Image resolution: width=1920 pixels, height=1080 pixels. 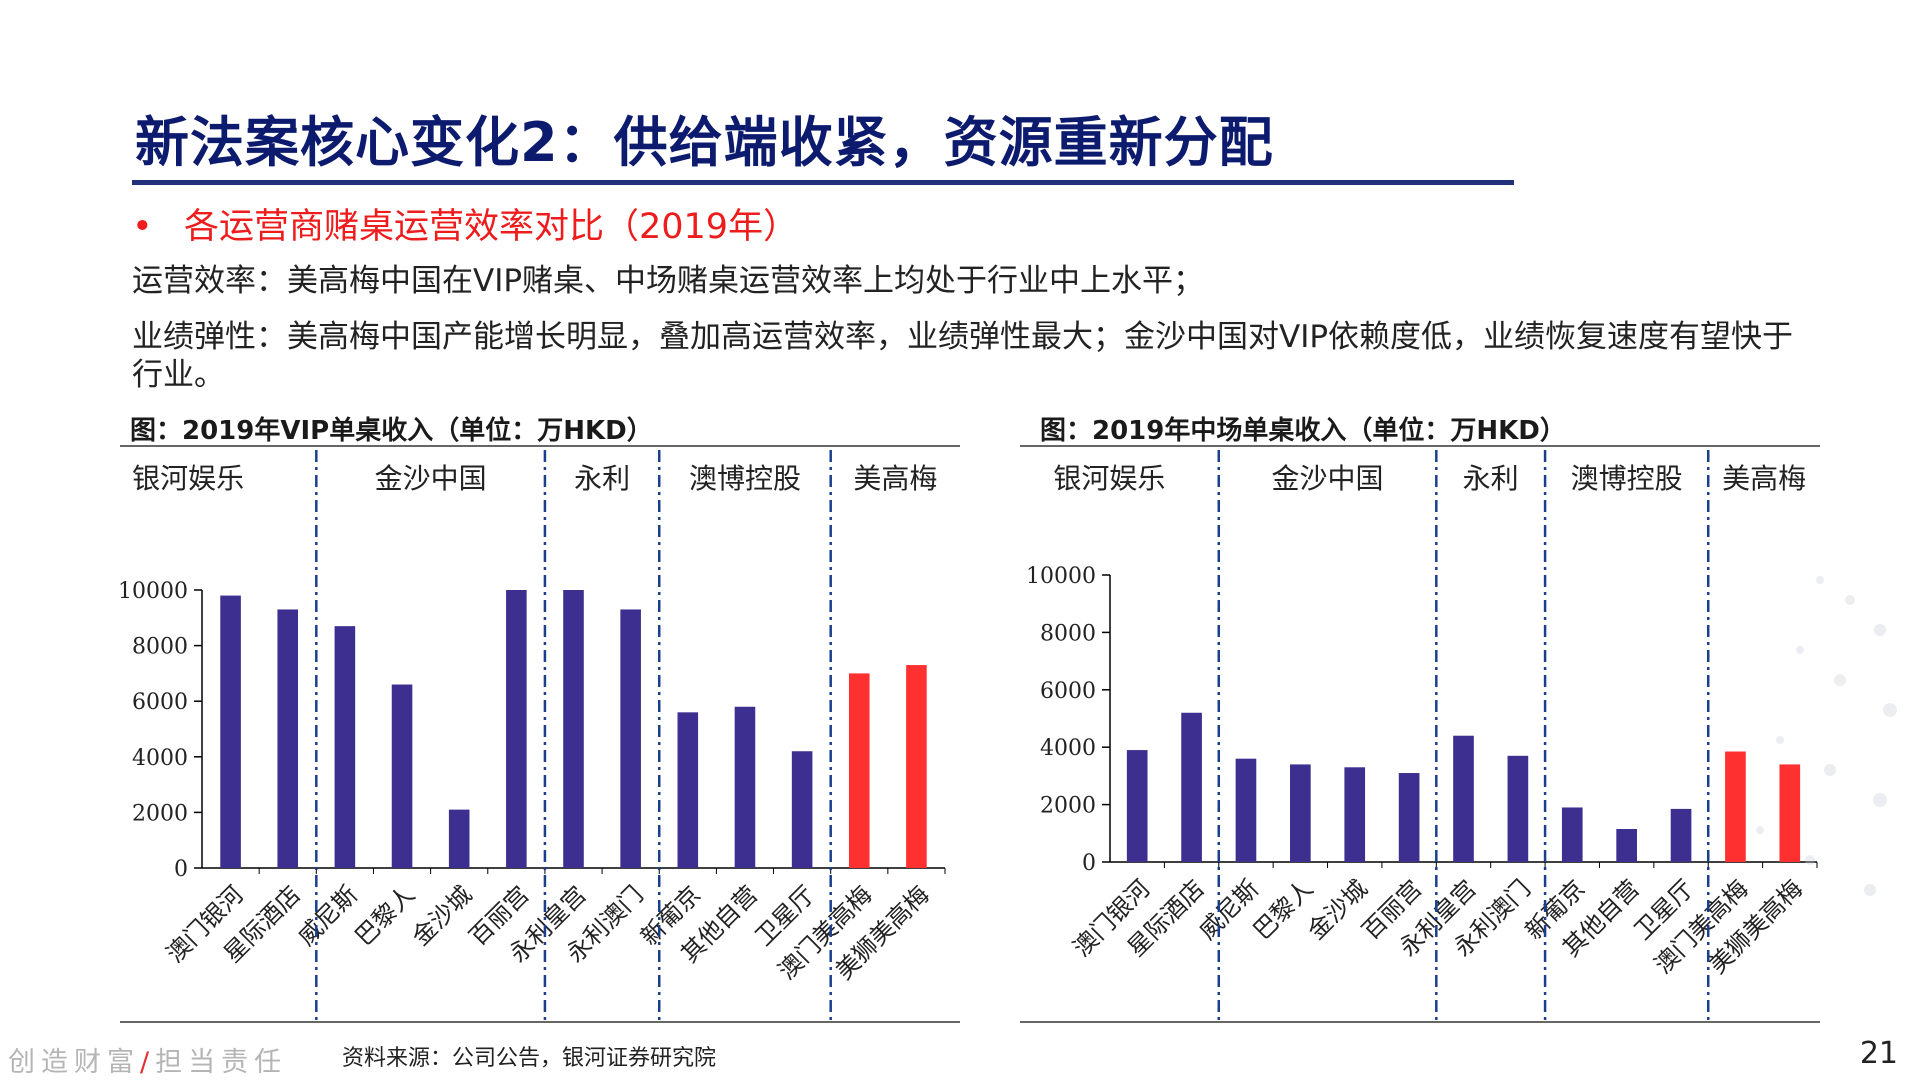 I want to click on footer-motto-part1: 创造财富, so click(x=74, y=1062).